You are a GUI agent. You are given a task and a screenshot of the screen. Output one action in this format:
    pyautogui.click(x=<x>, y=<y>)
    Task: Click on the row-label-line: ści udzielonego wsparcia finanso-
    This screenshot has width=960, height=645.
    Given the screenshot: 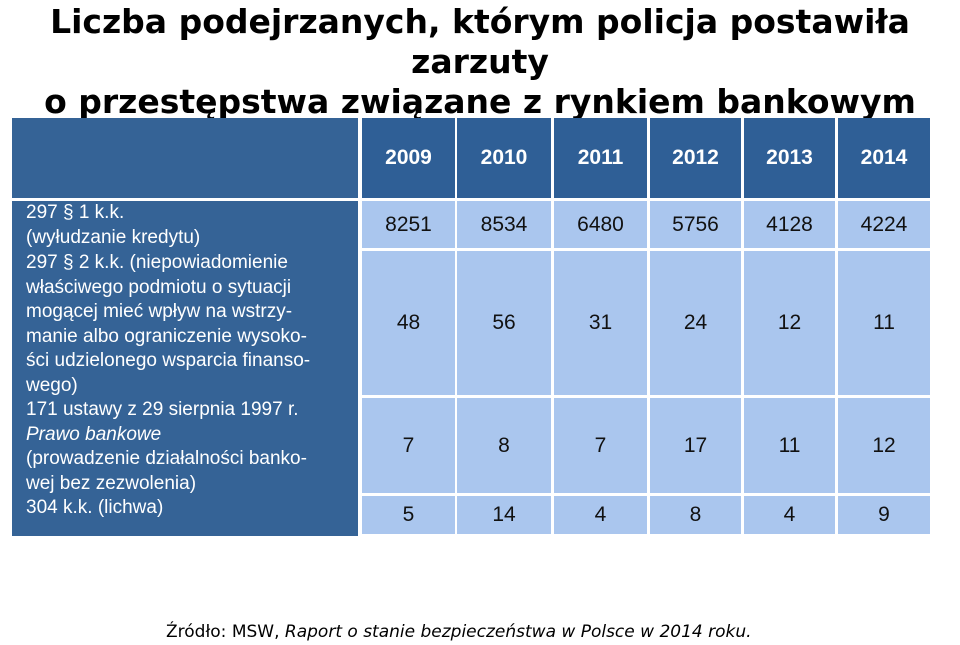 What is the action you would take?
    pyautogui.click(x=168, y=360)
    